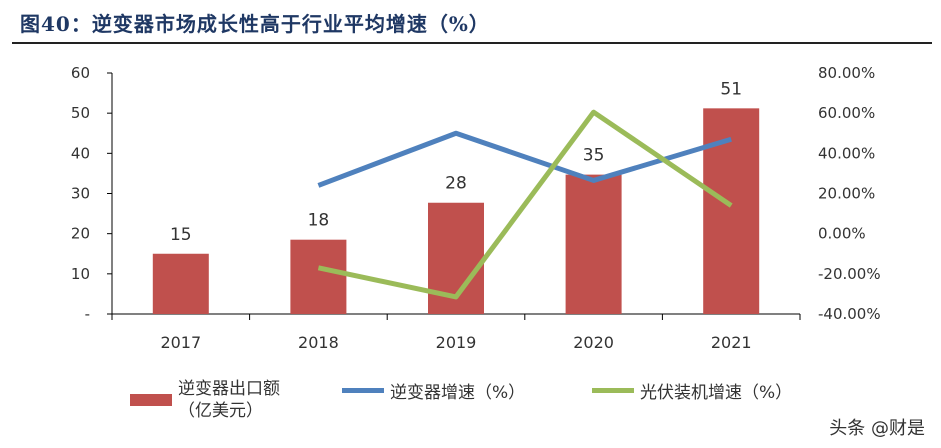 The width and height of the screenshot is (941, 448). Describe the element at coordinates (87, 314) in the screenshot. I see `left-axis-tick-label: -` at that location.